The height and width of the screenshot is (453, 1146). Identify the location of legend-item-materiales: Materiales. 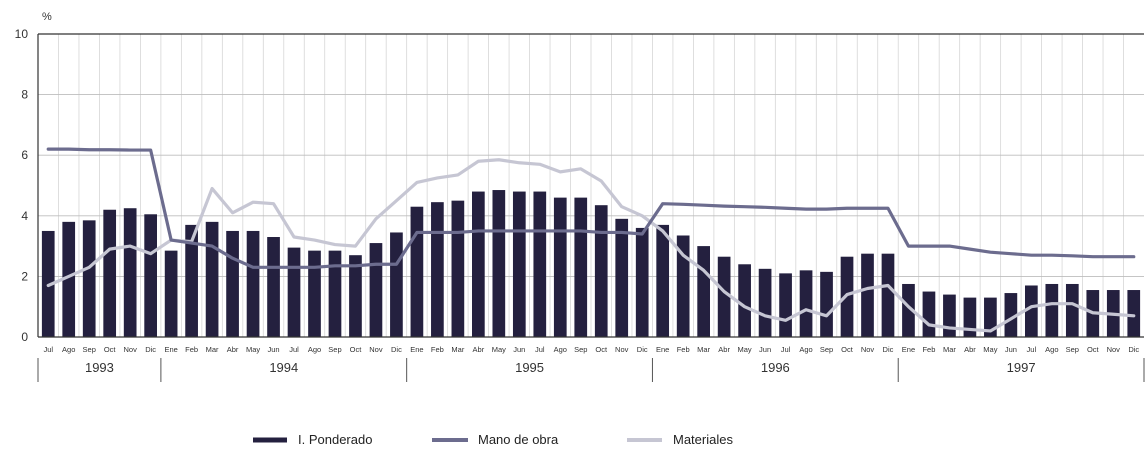
(680, 439).